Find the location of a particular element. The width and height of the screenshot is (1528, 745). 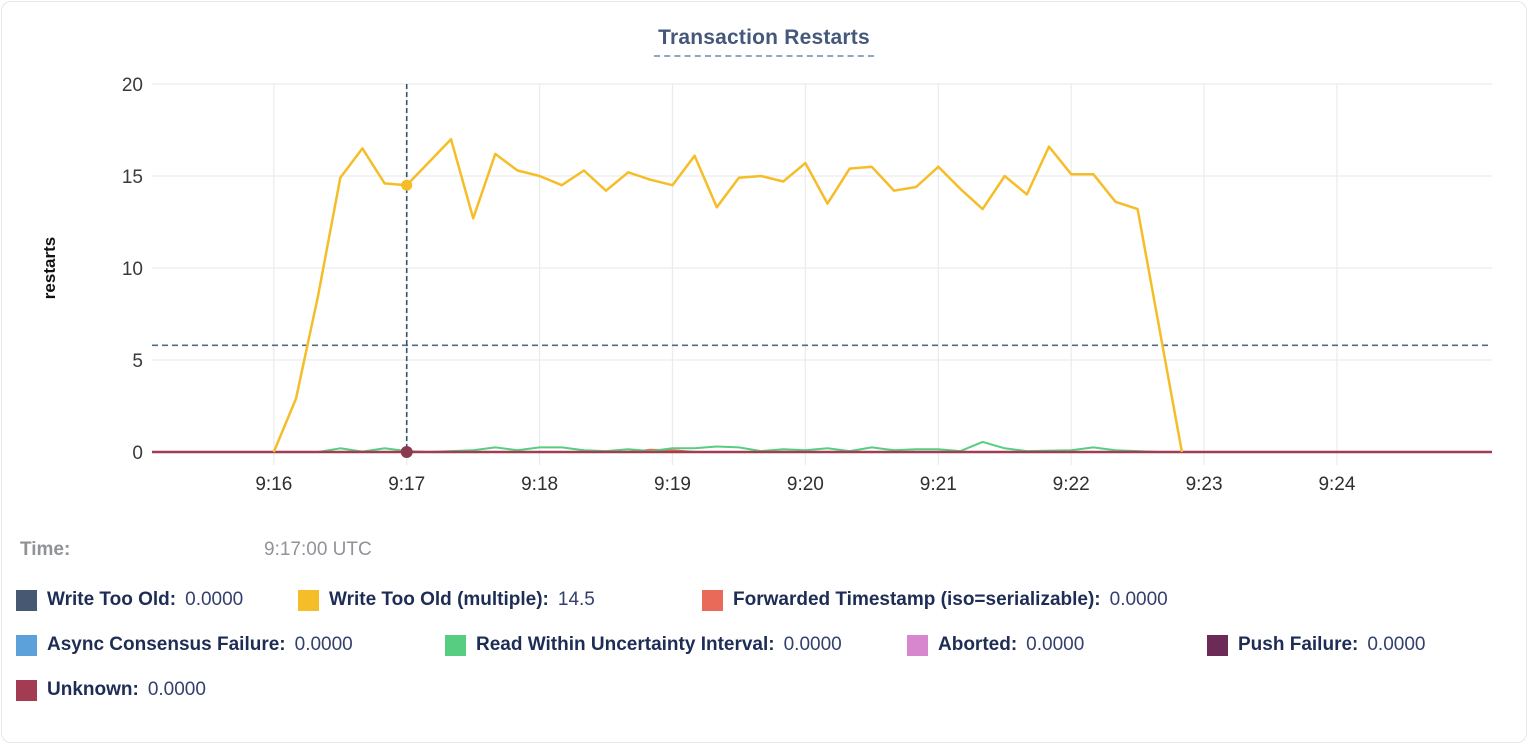

svg-text: 9:21 is located at coordinates (938, 484).